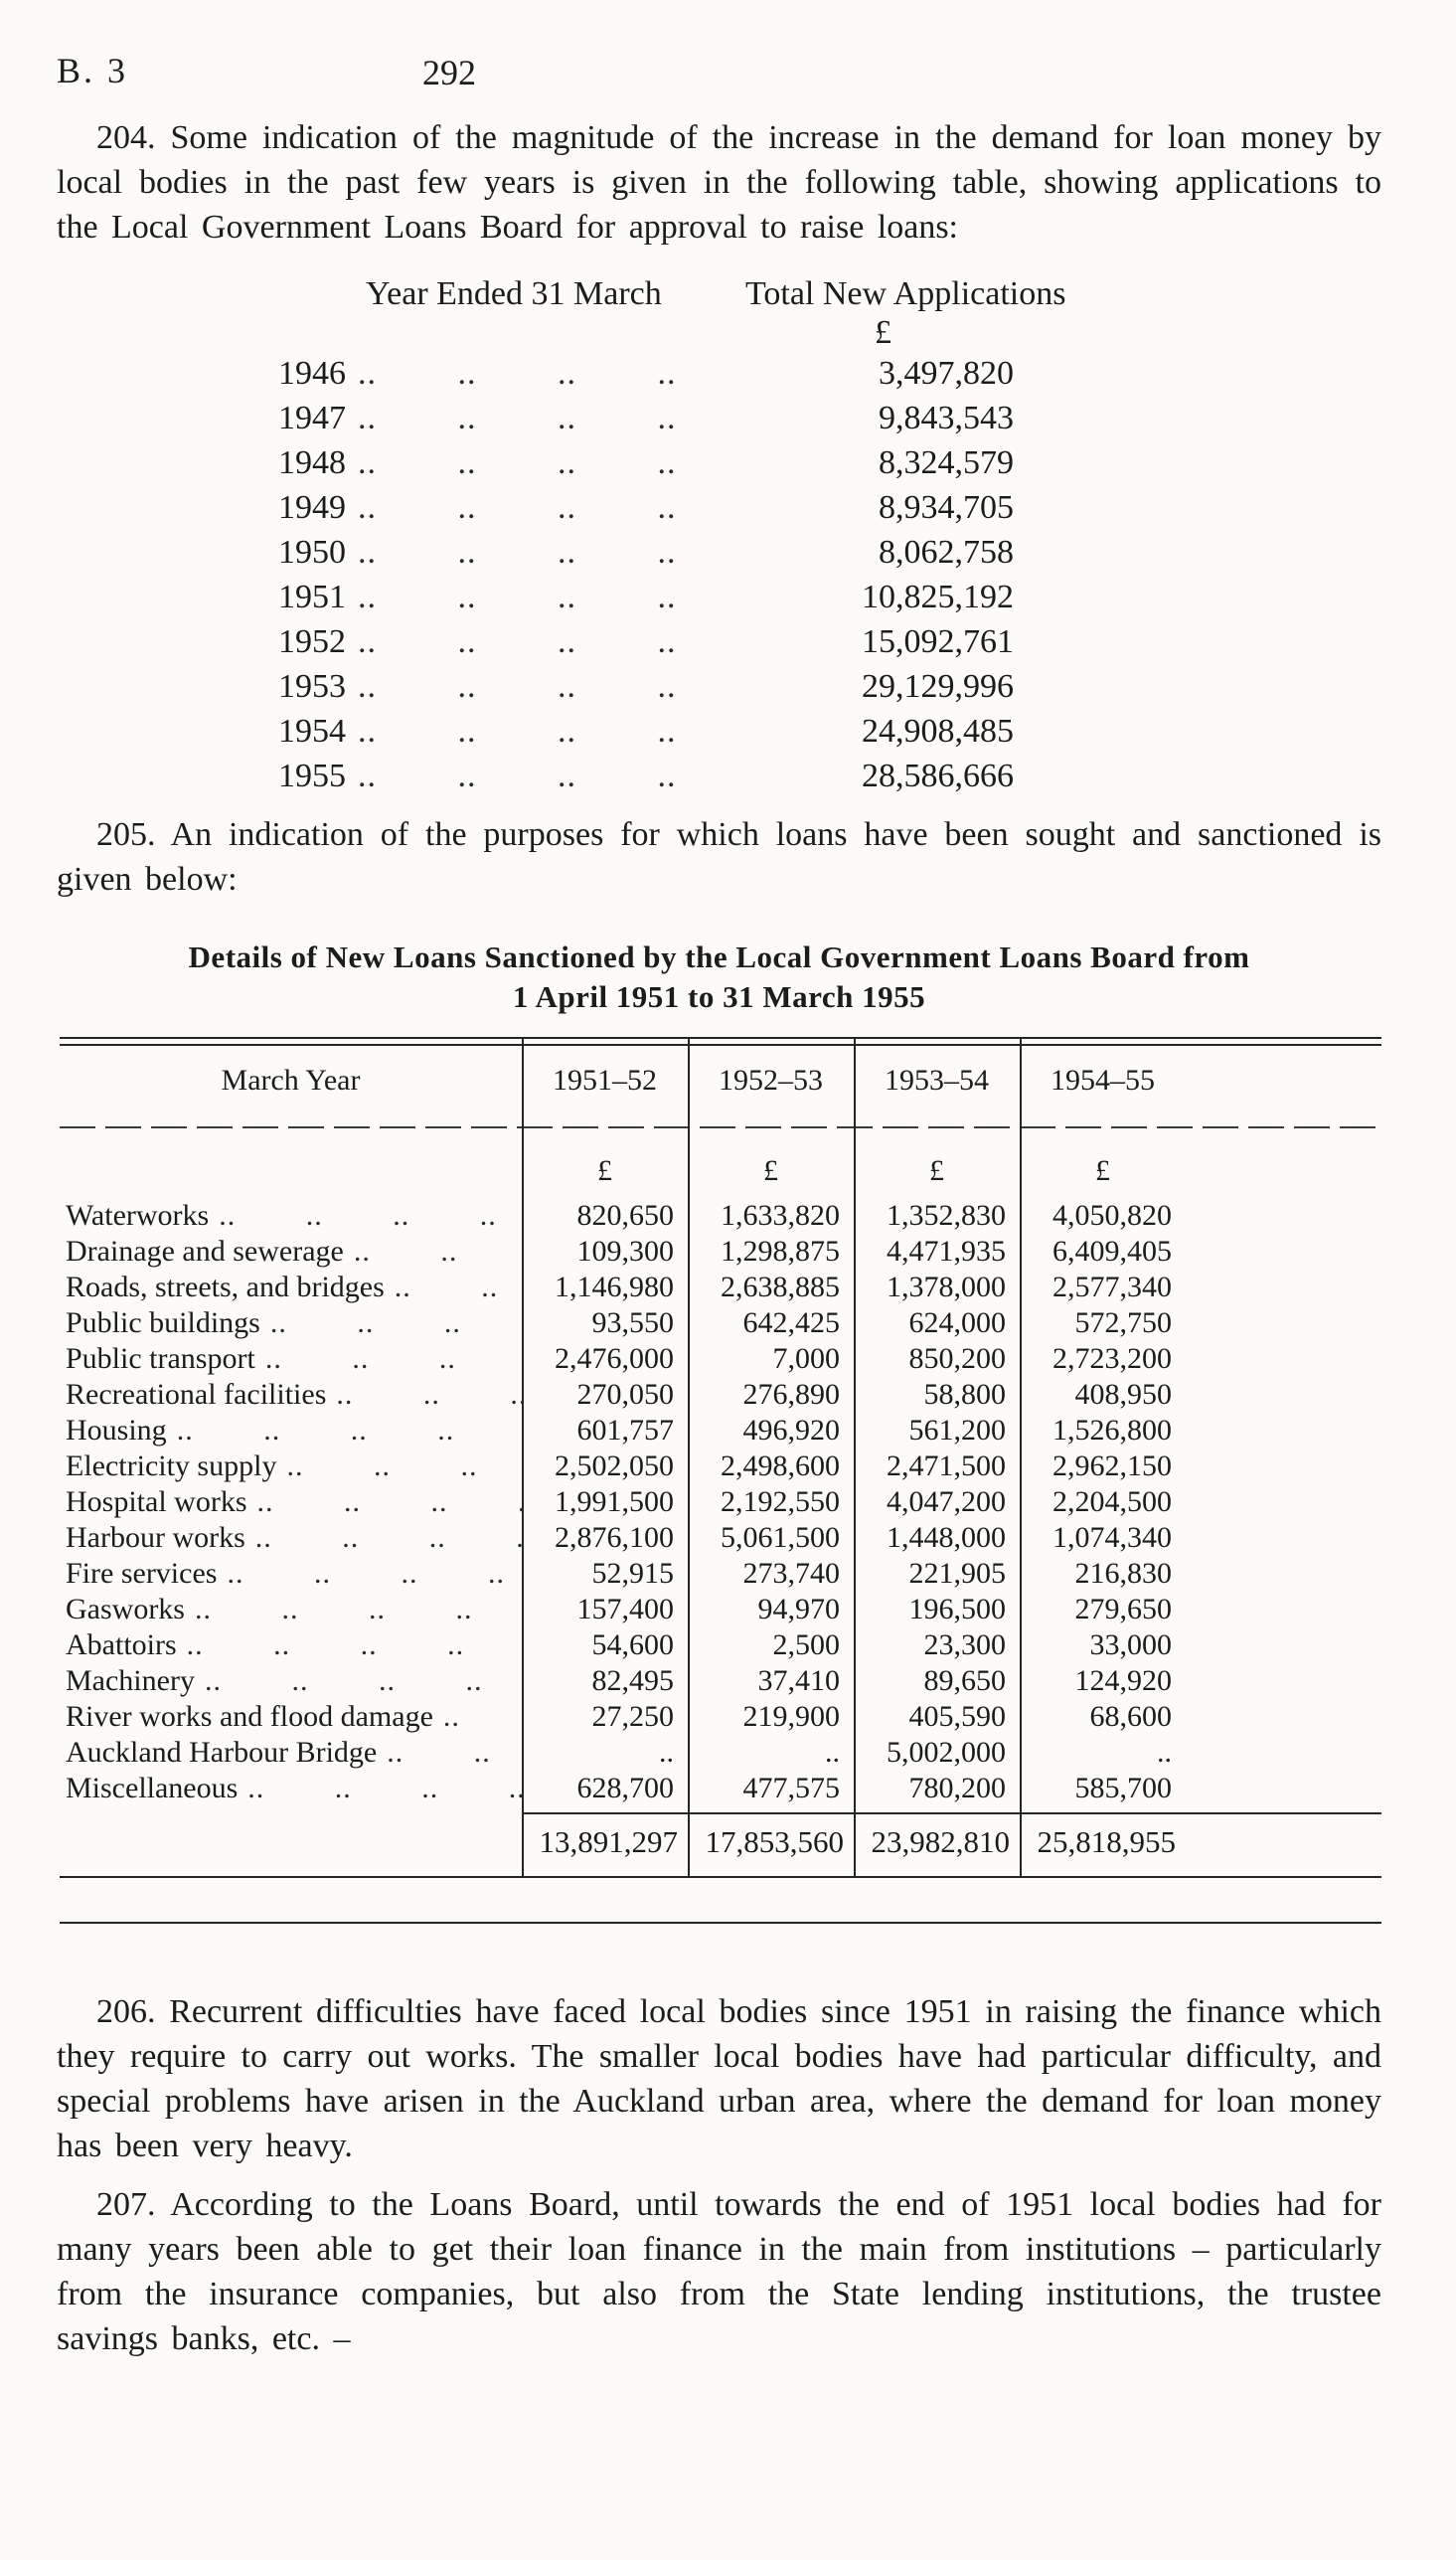 The height and width of the screenshot is (2560, 1456). What do you see at coordinates (312, 641) in the screenshot?
I see `year-cell: 1952` at bounding box center [312, 641].